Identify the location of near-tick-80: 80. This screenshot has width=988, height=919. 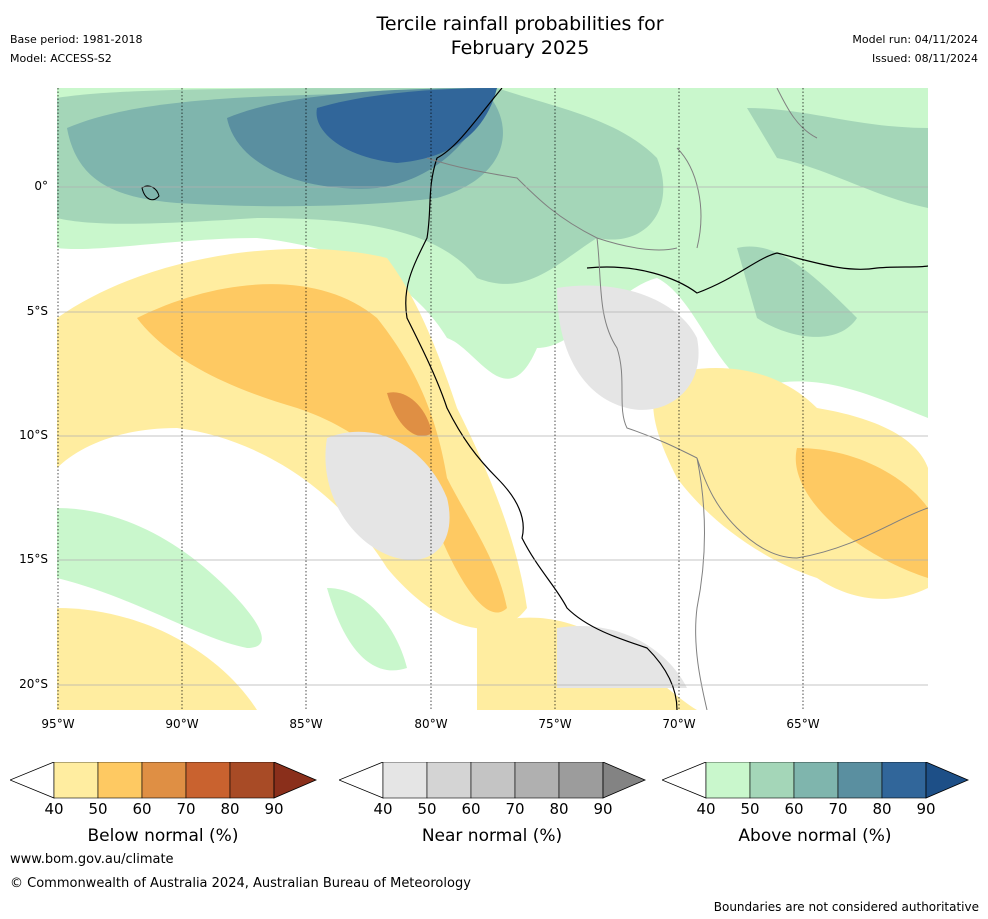
(559, 809).